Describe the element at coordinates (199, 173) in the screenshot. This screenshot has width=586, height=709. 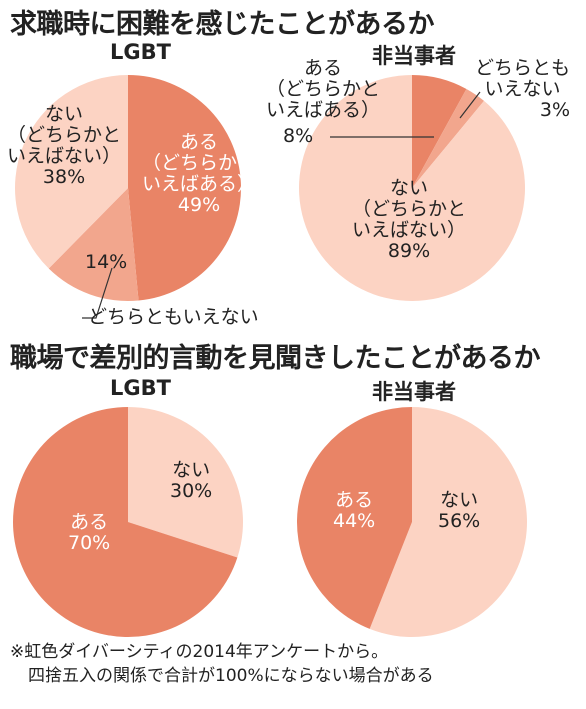
I see `slice-label-aru-1: ある （どちらかと いえばある） 49%` at that location.